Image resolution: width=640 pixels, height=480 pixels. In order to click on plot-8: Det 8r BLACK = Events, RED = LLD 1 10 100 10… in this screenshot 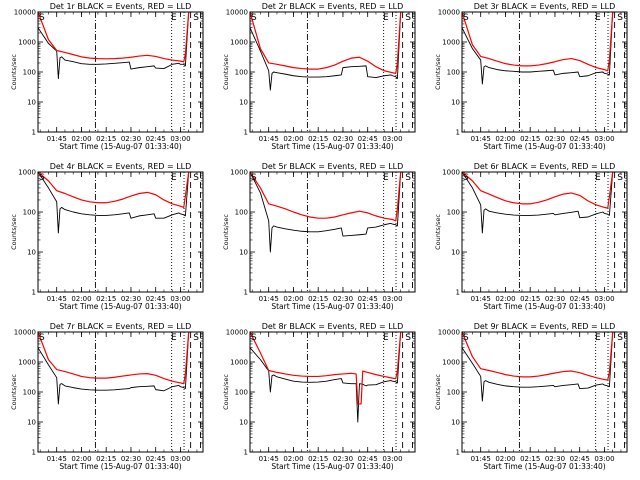, I will do `click(319, 396)`.